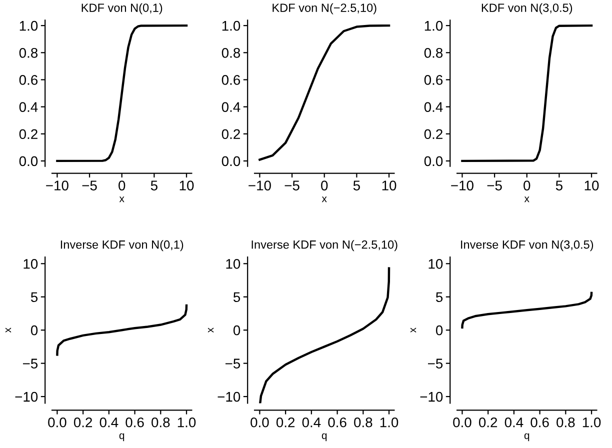 This screenshot has width=612, height=448. Describe the element at coordinates (122, 246) in the screenshot. I see `chart-title: Inverse KDF von N(0,1)` at that location.